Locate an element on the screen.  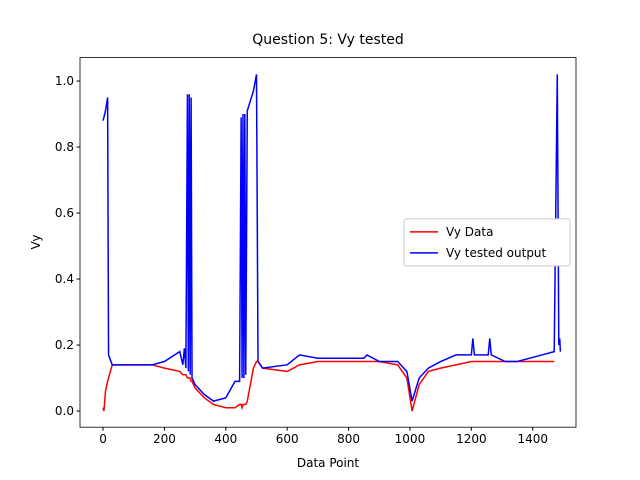
legend-box is located at coordinates (487, 242).